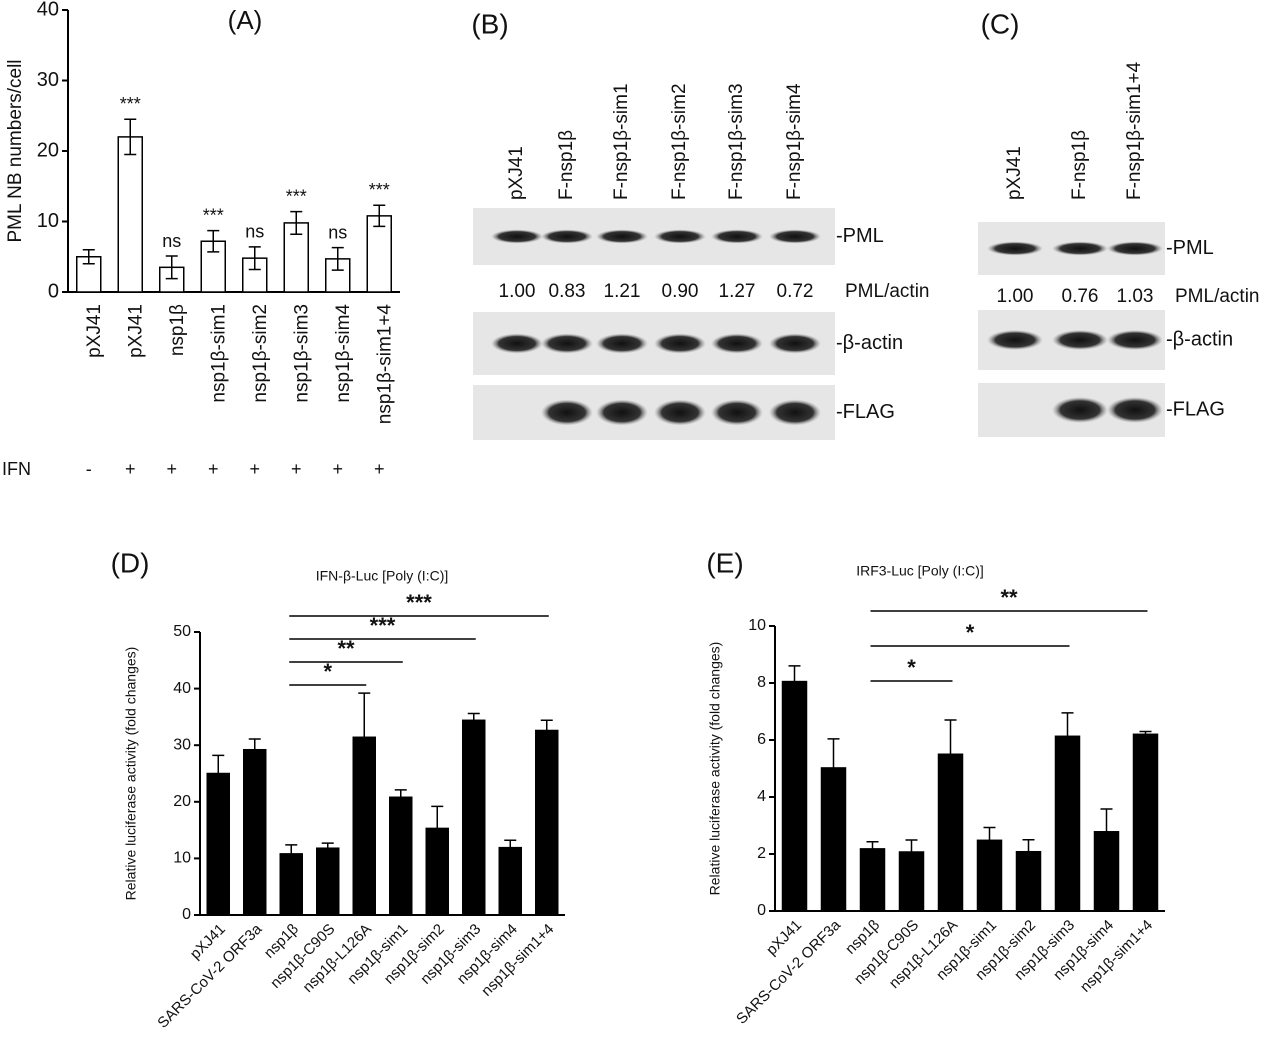 The image size is (1280, 1054). I want to click on y-tick-label: 30, so click(48, 80).